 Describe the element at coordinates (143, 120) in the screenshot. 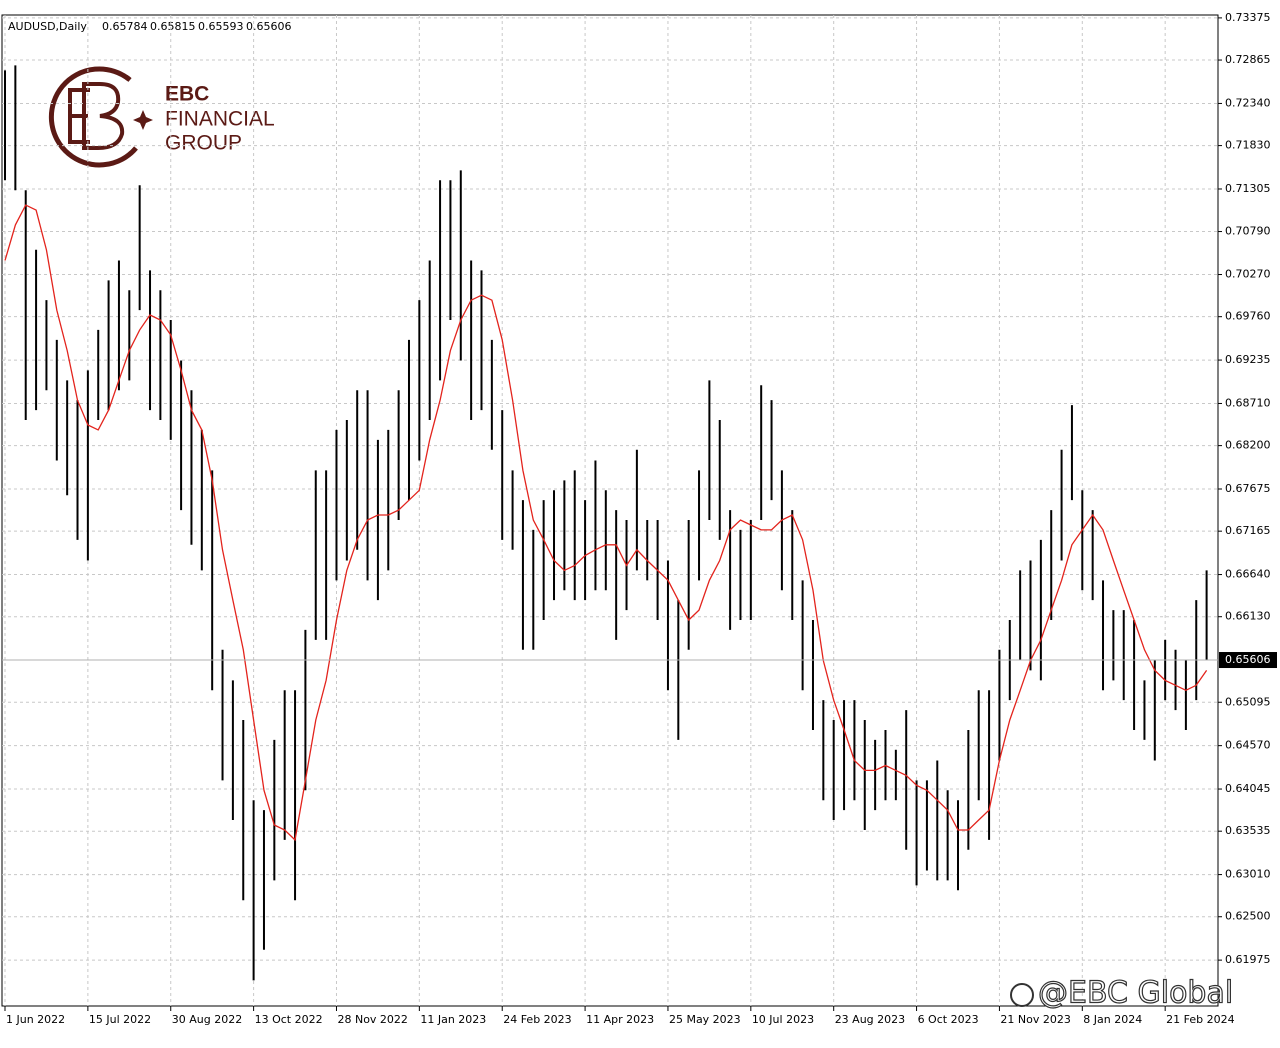

I see `logo-star` at that location.